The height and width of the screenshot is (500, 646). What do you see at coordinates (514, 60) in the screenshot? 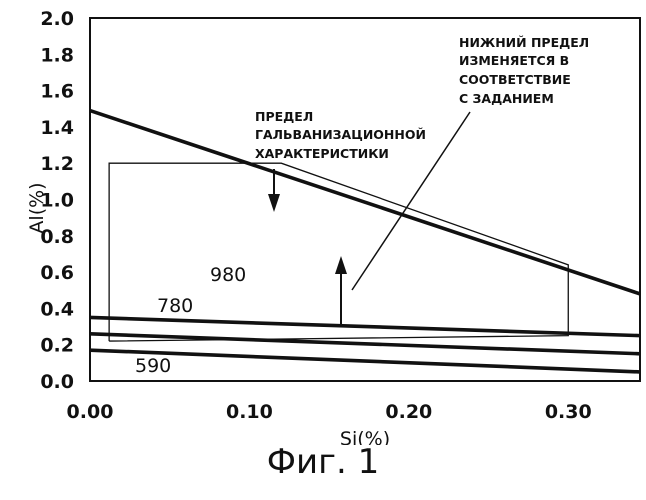
I see `annotation-lower-line-2: ИЗМЕНЯЕТСЯ В` at bounding box center [514, 60].